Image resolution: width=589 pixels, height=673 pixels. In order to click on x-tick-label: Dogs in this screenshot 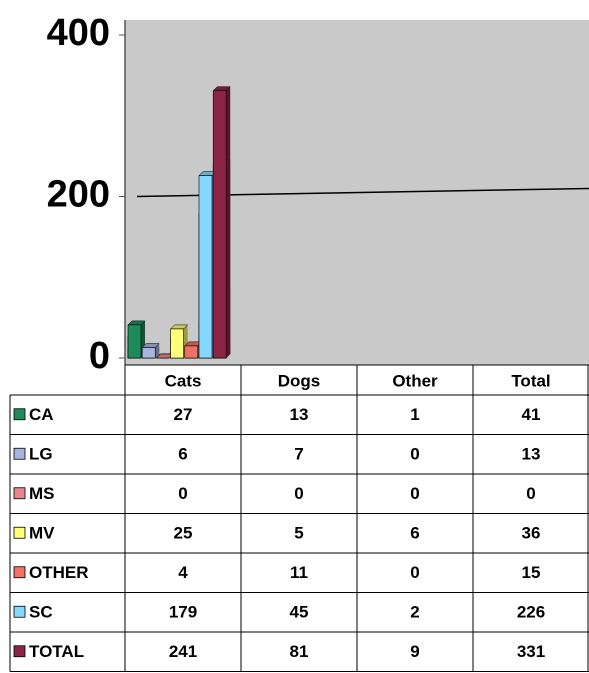, I will do `click(299, 380)`.